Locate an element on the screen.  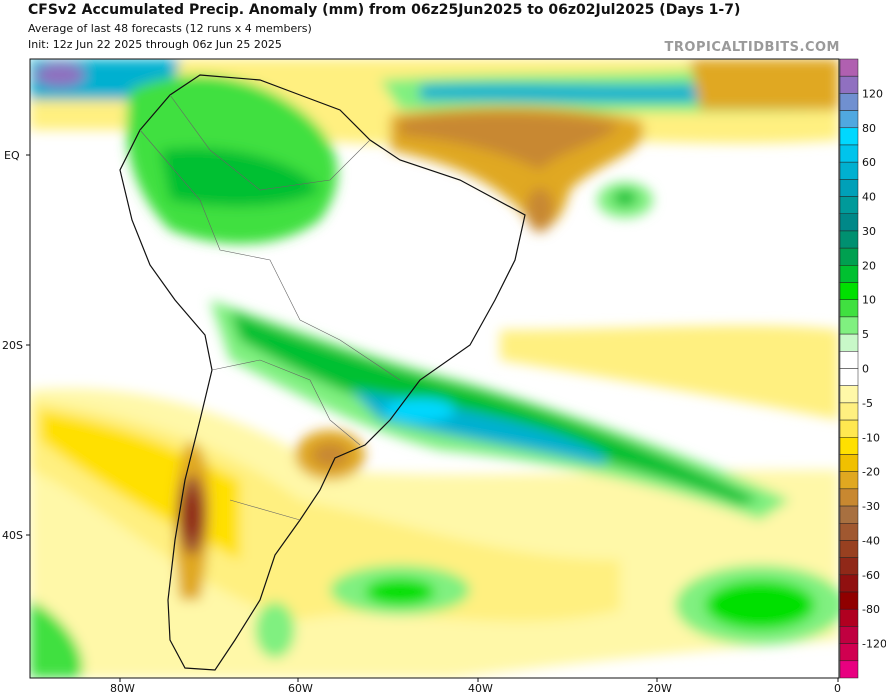
colorbar-label: 60 is located at coordinates (869, 162).